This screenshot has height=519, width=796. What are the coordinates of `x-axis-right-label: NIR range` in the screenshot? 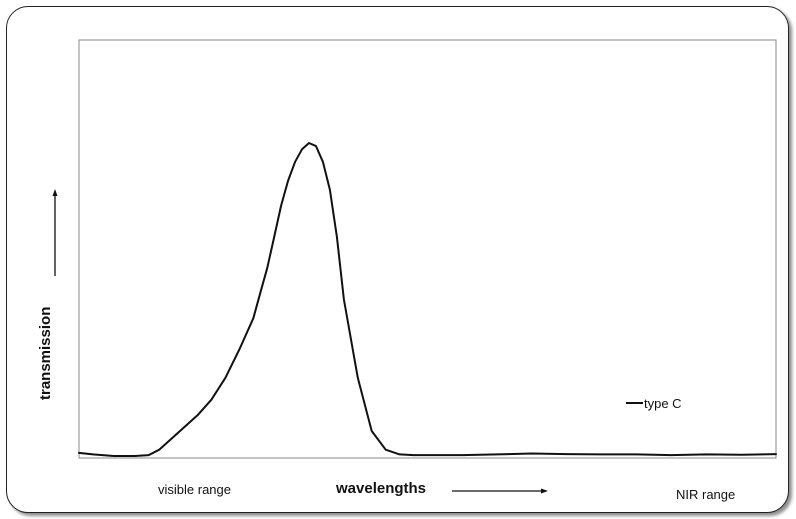 It's located at (706, 494).